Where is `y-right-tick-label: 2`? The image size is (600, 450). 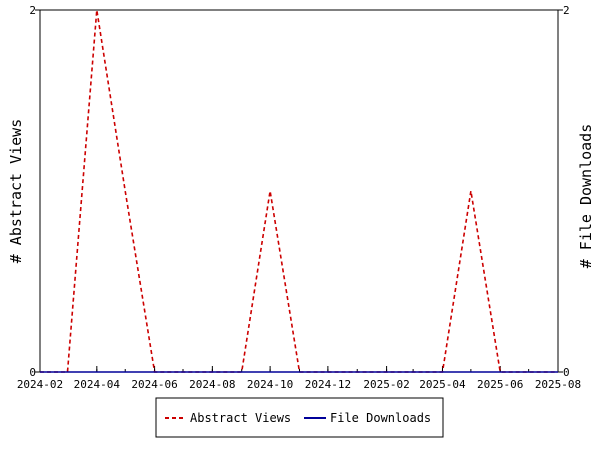
y-right-tick-label: 2 is located at coordinates (566, 10).